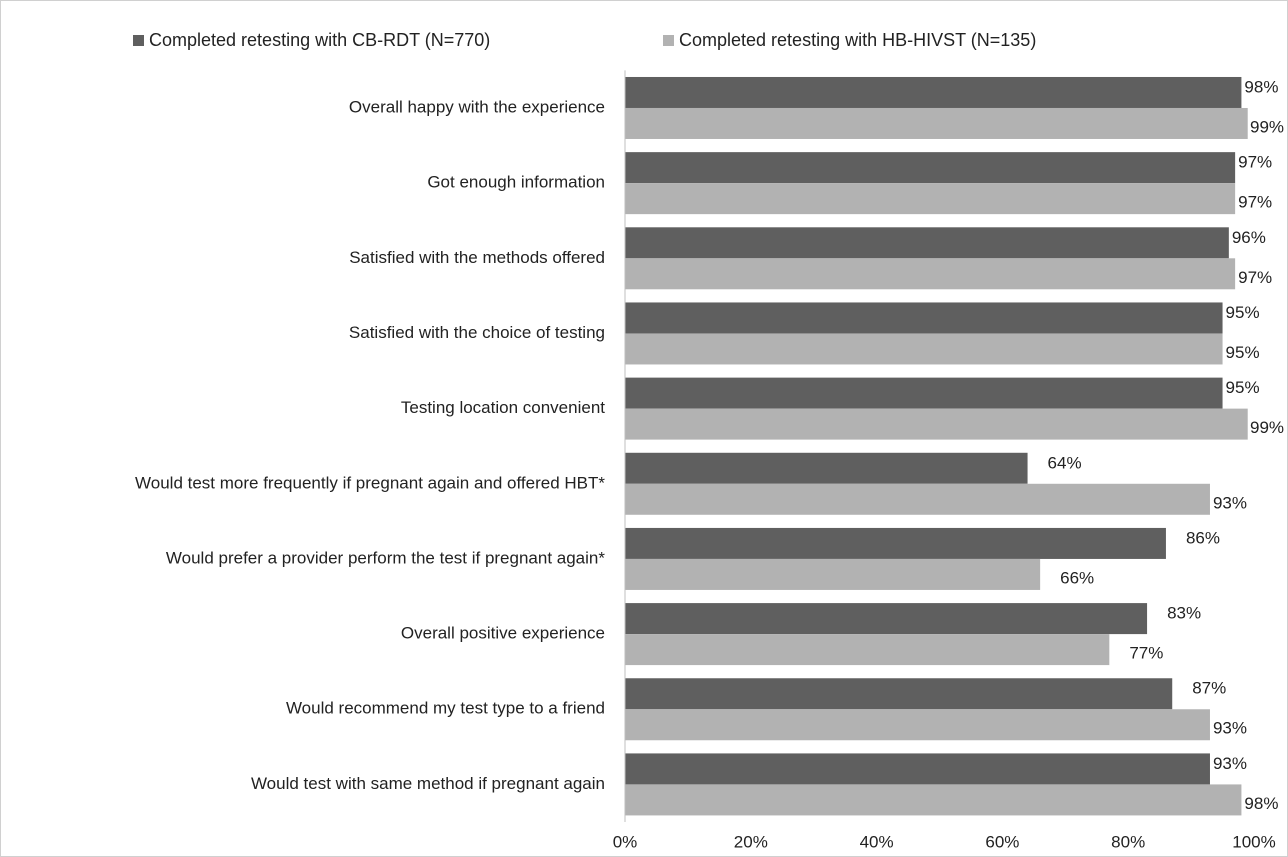 This screenshot has height=857, width=1288. I want to click on category-label: Satisfied with the methods offered, so click(477, 257).